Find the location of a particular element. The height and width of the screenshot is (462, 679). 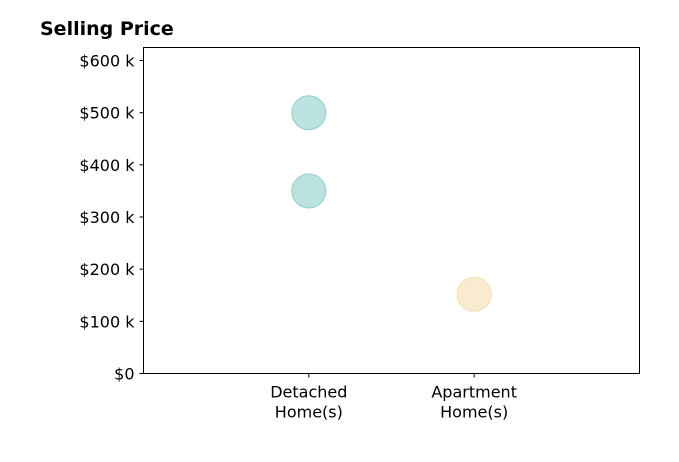

x-axis: Detached Home(s) Apartment Home(s) is located at coordinates (393, 397).